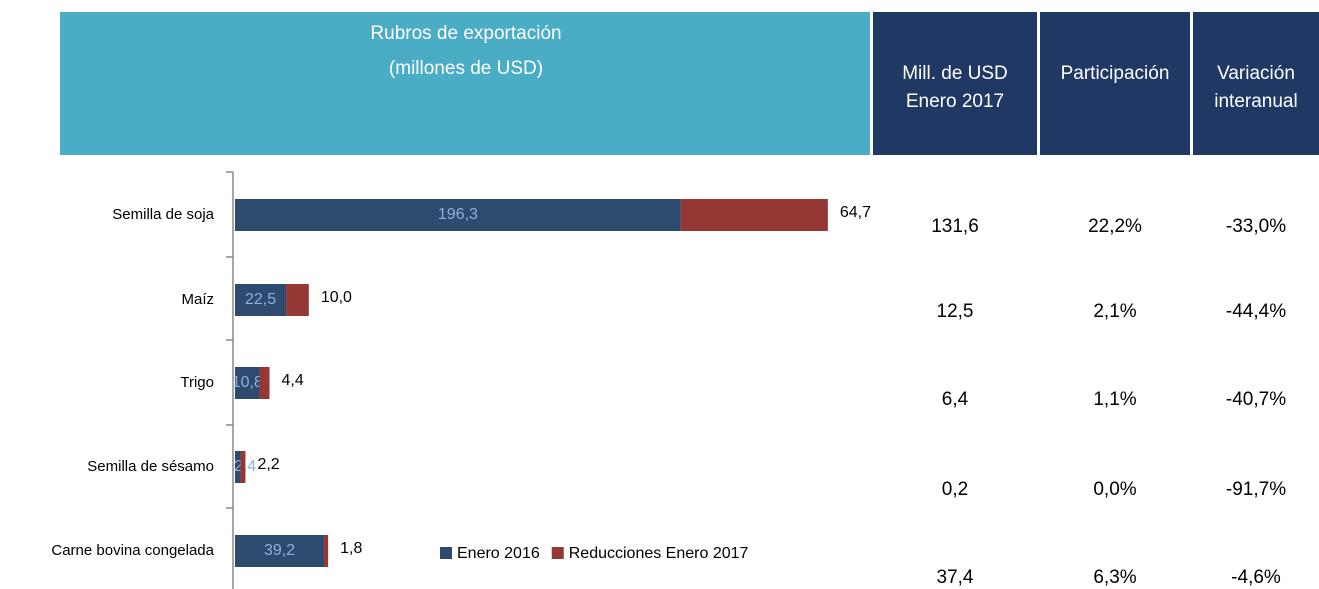 The height and width of the screenshot is (589, 1319). I want to click on table-cell: 2,1%, so click(1114, 311).